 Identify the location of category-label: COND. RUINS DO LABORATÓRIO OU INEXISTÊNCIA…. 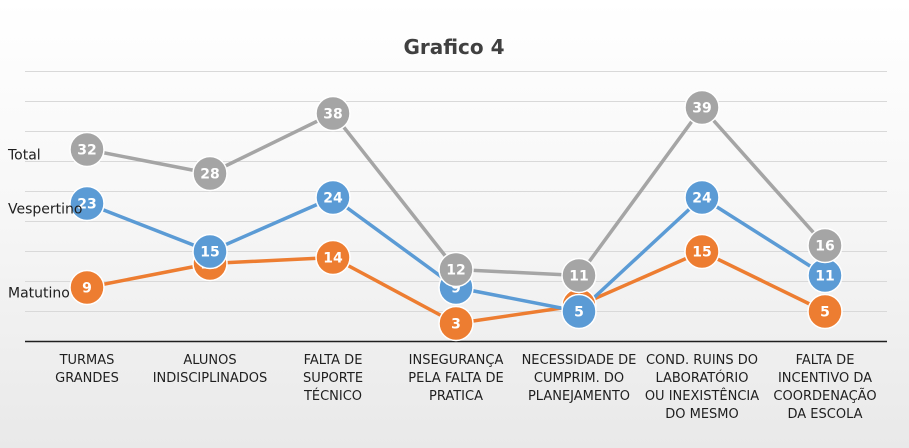
(702, 387).